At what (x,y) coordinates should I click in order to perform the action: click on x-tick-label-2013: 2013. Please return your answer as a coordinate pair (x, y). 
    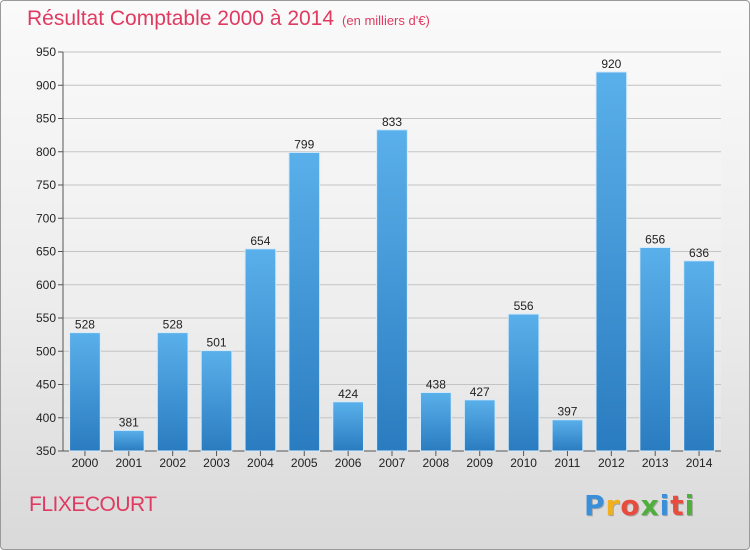
    Looking at the image, I should click on (655, 463).